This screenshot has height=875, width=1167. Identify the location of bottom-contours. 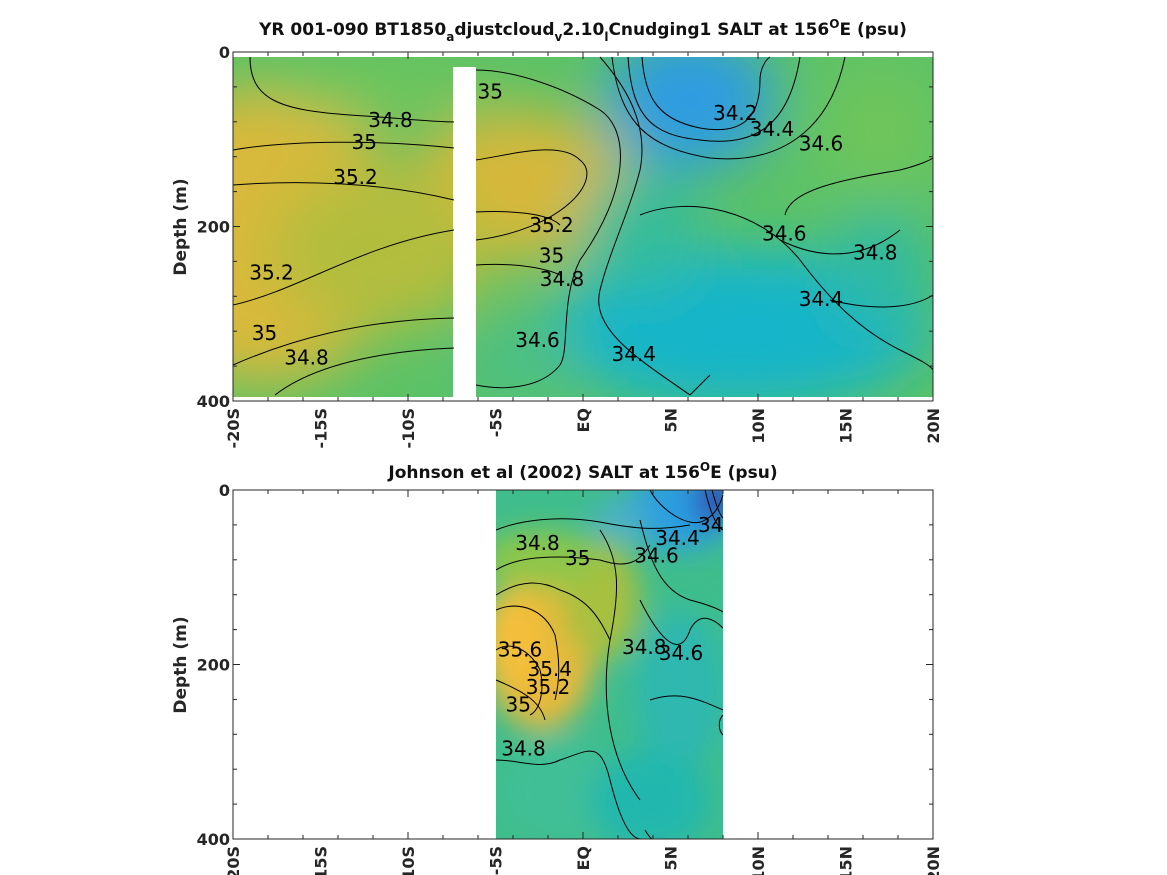
(609, 664).